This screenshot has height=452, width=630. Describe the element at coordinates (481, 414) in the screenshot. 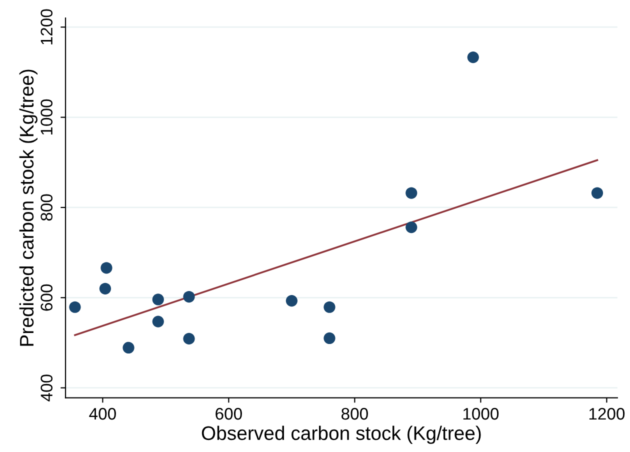

I see `x-tick-label: 1000` at that location.